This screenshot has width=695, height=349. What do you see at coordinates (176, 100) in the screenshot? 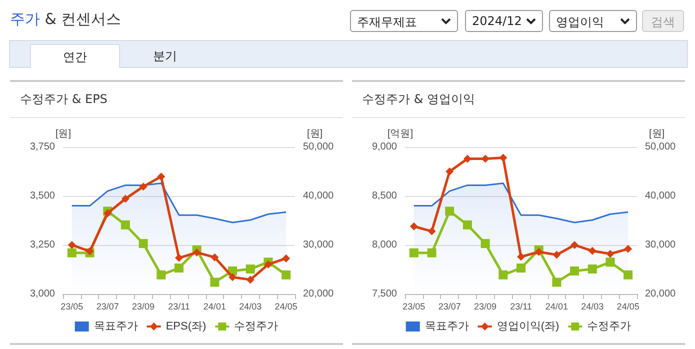
I see `chart-title: 수정주가 & EPS` at bounding box center [176, 100].